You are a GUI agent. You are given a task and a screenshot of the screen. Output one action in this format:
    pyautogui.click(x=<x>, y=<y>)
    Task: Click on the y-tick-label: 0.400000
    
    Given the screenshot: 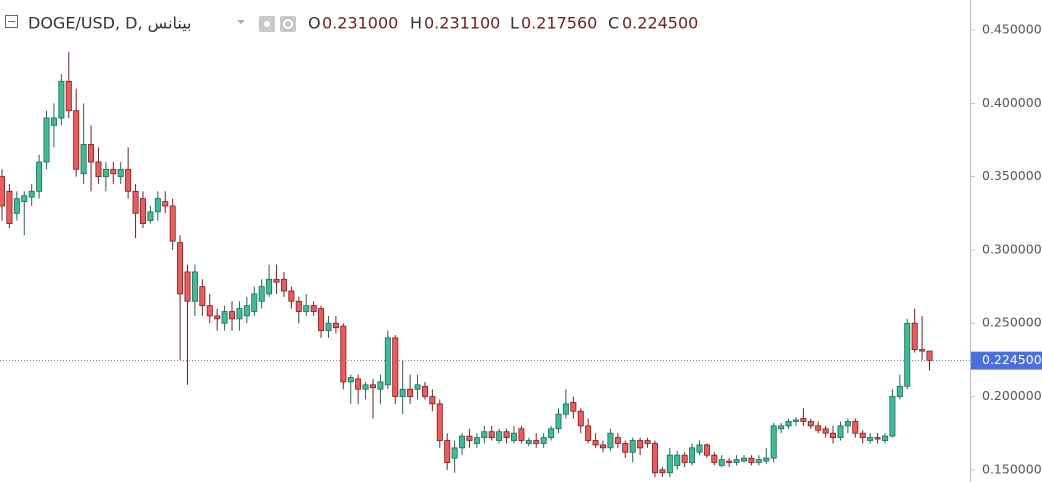 What is the action you would take?
    pyautogui.click(x=1012, y=102)
    